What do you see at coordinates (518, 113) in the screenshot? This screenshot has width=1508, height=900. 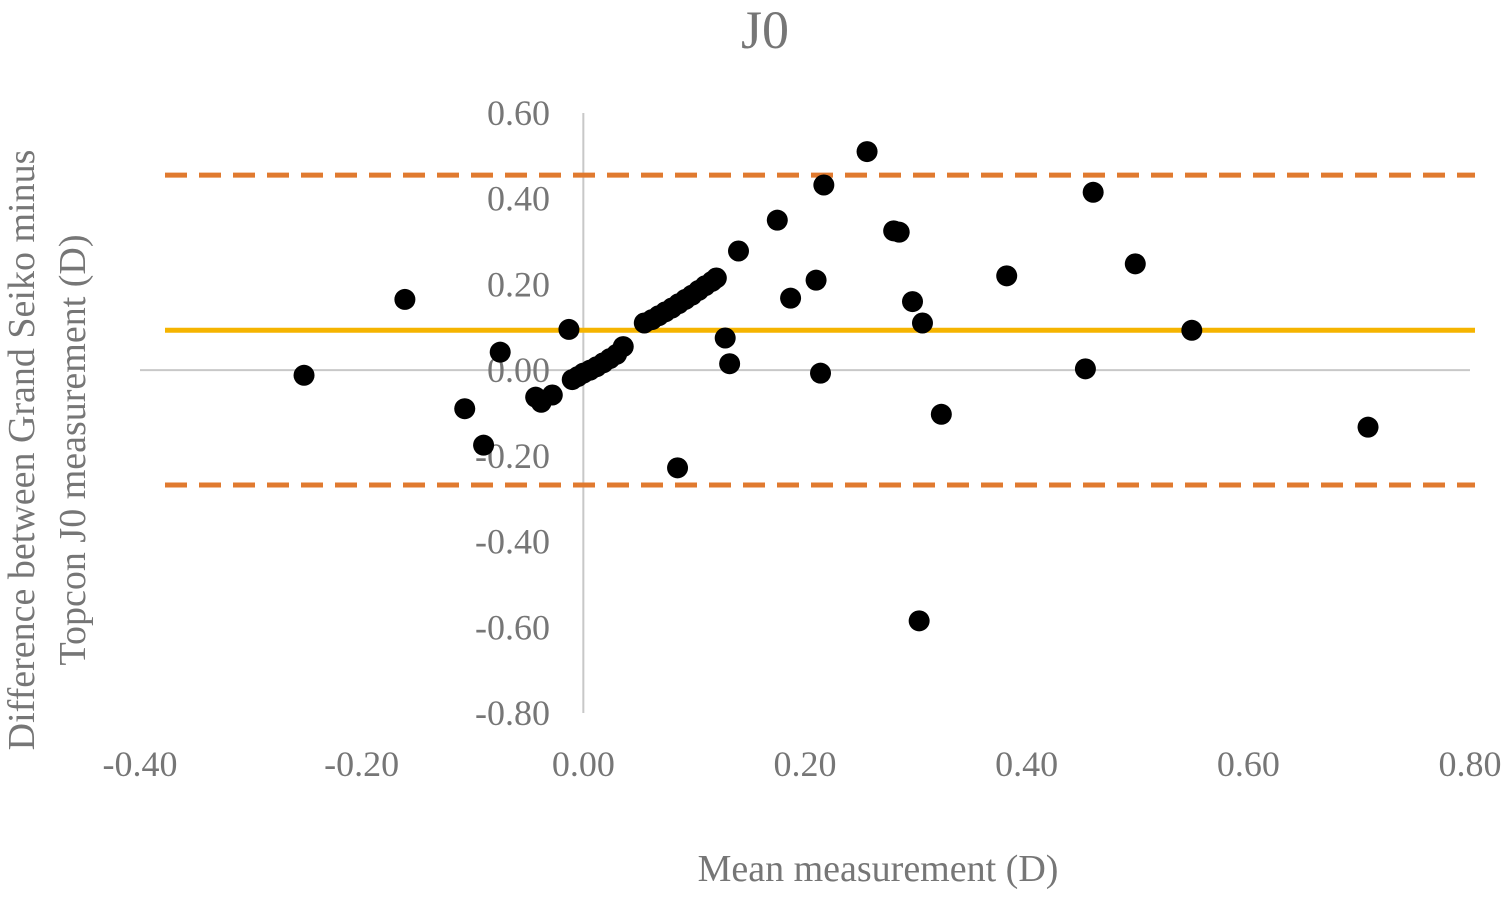 I see `y-tick-label: 0.60` at bounding box center [518, 113].